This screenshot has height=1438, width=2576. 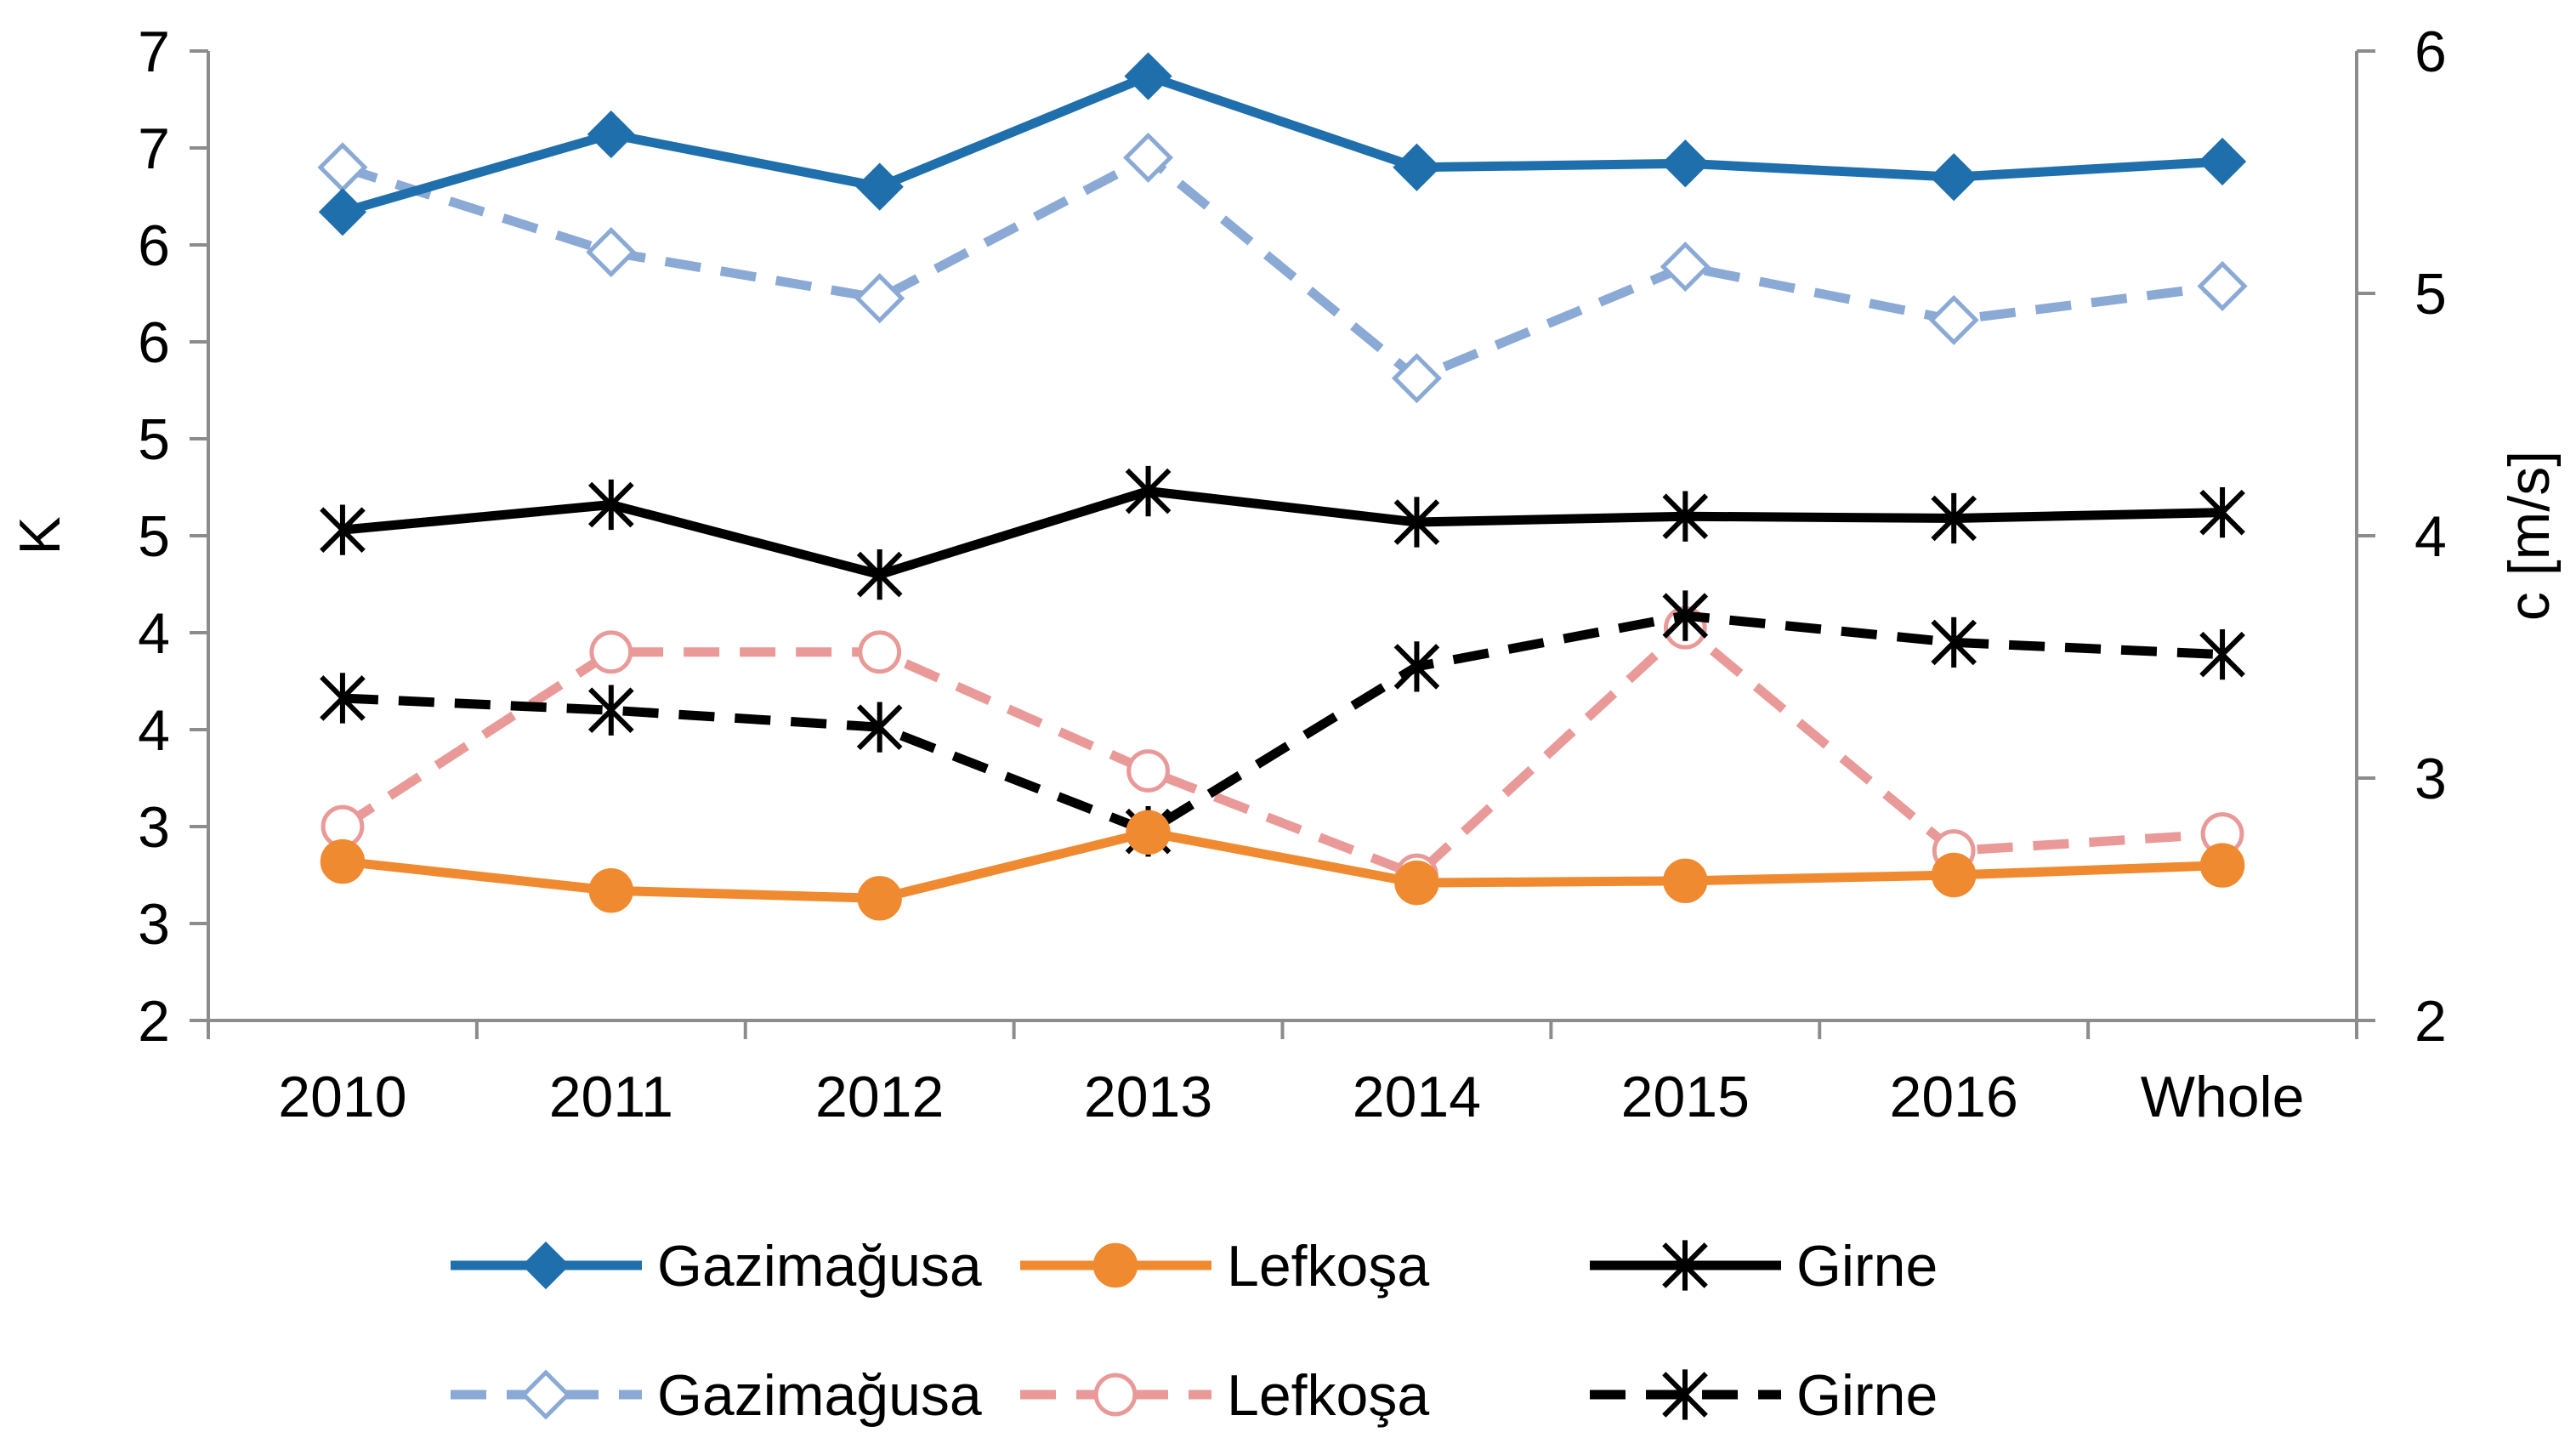 I want to click on x-tick-label: 2015, so click(x=1686, y=1097).